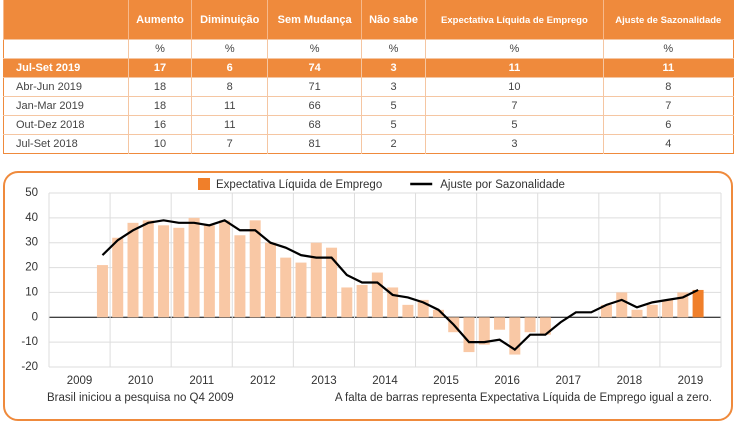 The width and height of the screenshot is (737, 423). What do you see at coordinates (630, 381) in the screenshot?
I see `x-tick-label: 2018` at bounding box center [630, 381].